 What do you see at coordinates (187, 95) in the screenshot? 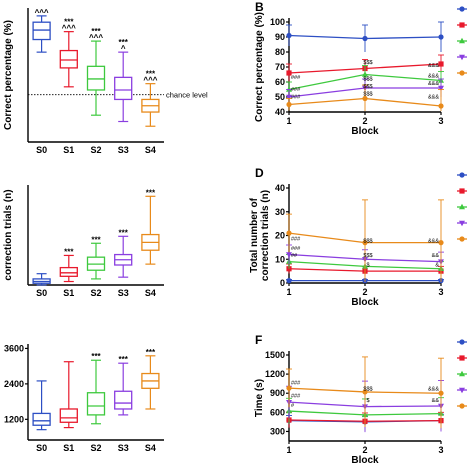
I see `chance-level-label: chance level` at bounding box center [187, 95].